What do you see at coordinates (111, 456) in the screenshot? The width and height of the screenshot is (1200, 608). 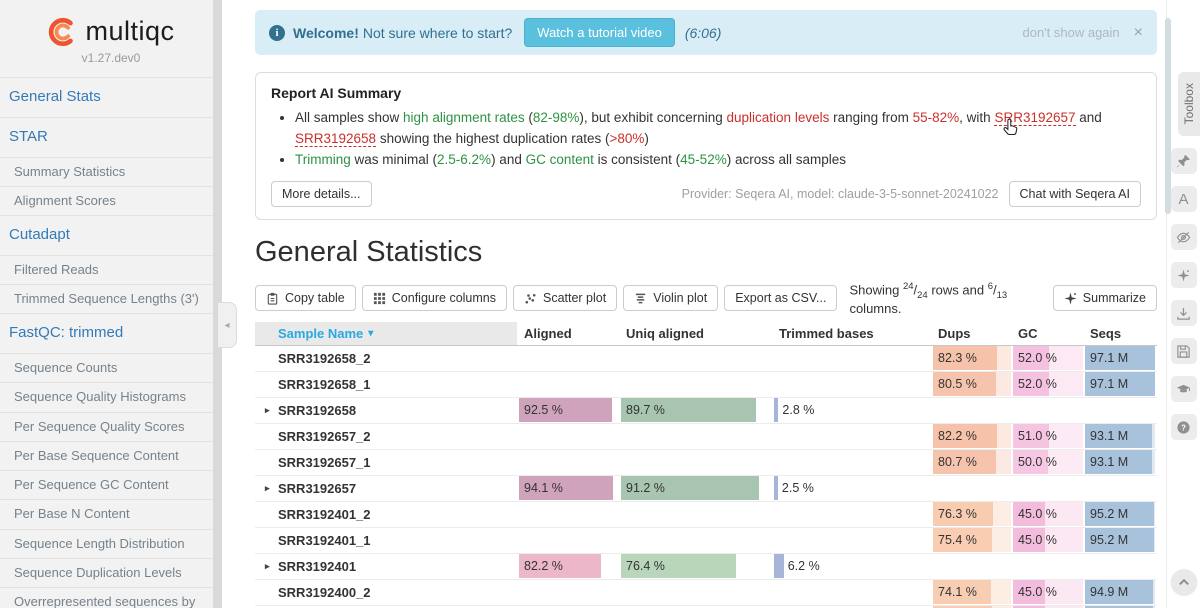 I see `sidebar-item-per-base-sequence-content: Per Base Sequence Content` at bounding box center [111, 456].